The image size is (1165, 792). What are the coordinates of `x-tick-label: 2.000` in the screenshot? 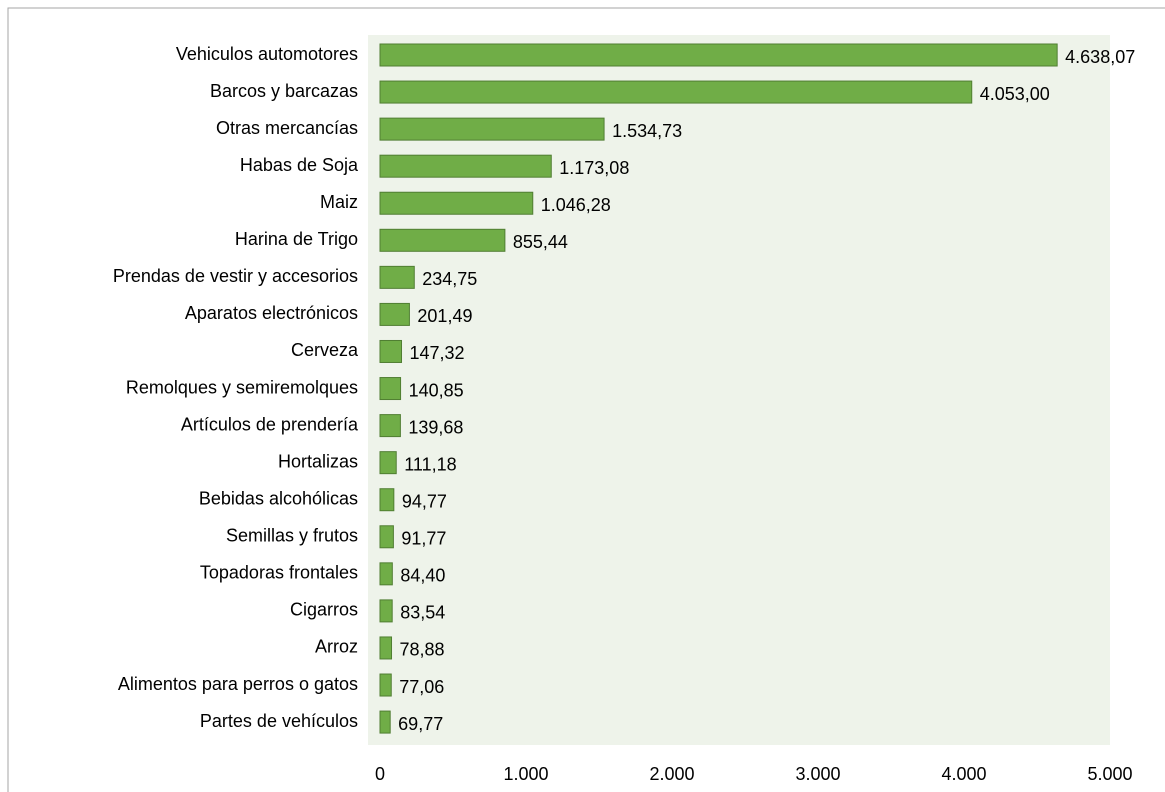 It's located at (671, 774).